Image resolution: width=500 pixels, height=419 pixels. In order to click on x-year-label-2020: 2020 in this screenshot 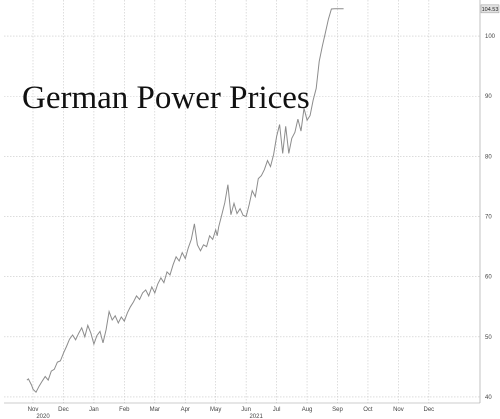, I will do `click(43, 416)`.